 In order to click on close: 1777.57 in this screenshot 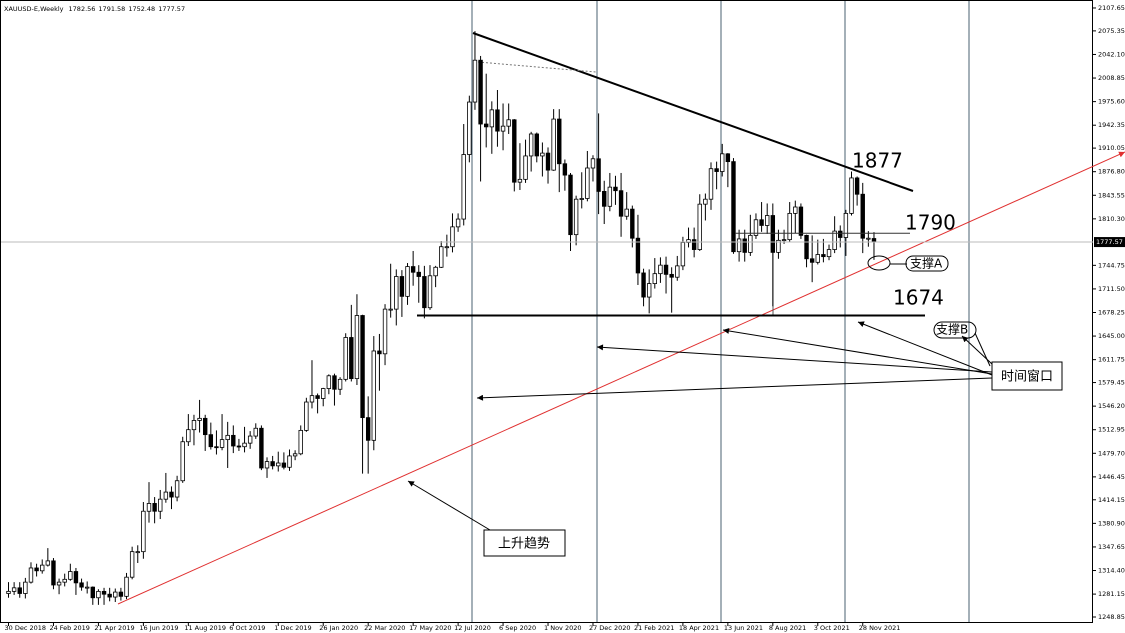, I will do `click(171, 9)`.